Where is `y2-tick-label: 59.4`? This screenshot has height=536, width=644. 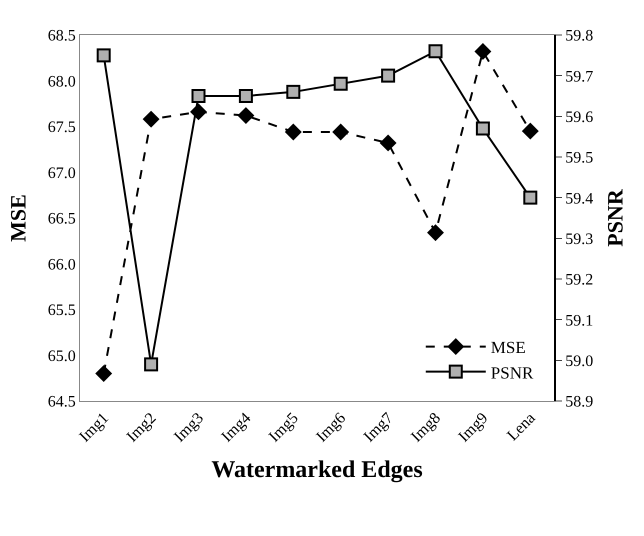
y2-tick-label: 59.4 is located at coordinates (579, 199).